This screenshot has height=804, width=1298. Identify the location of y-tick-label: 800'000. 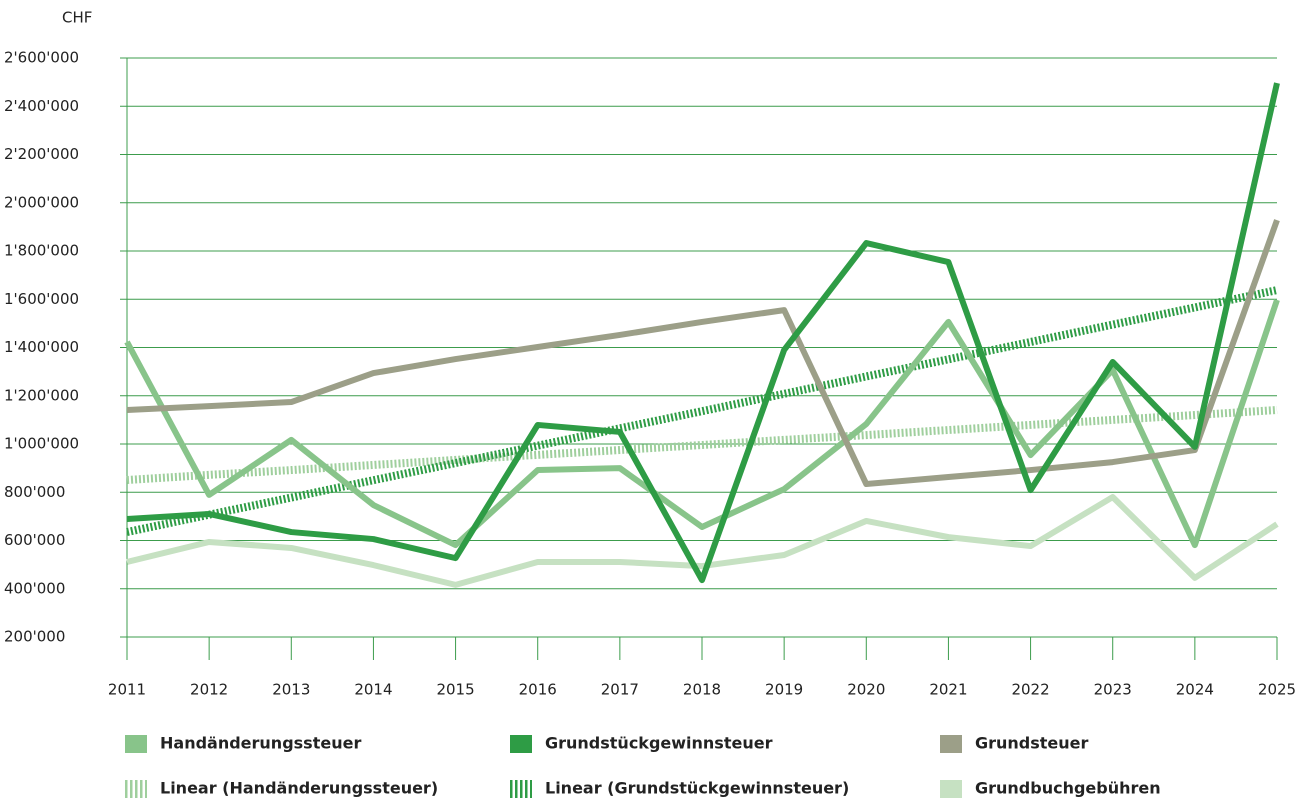
(34, 492).